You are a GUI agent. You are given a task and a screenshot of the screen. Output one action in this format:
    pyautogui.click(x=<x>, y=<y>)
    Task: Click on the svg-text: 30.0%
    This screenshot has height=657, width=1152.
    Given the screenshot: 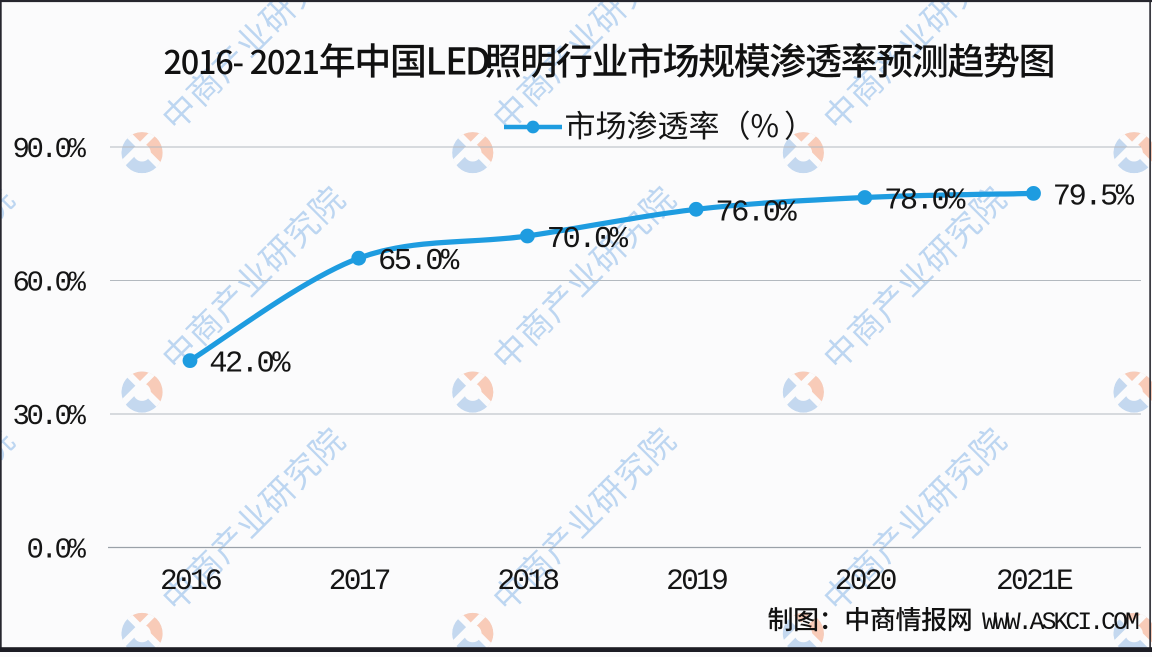 What is the action you would take?
    pyautogui.click(x=50, y=416)
    